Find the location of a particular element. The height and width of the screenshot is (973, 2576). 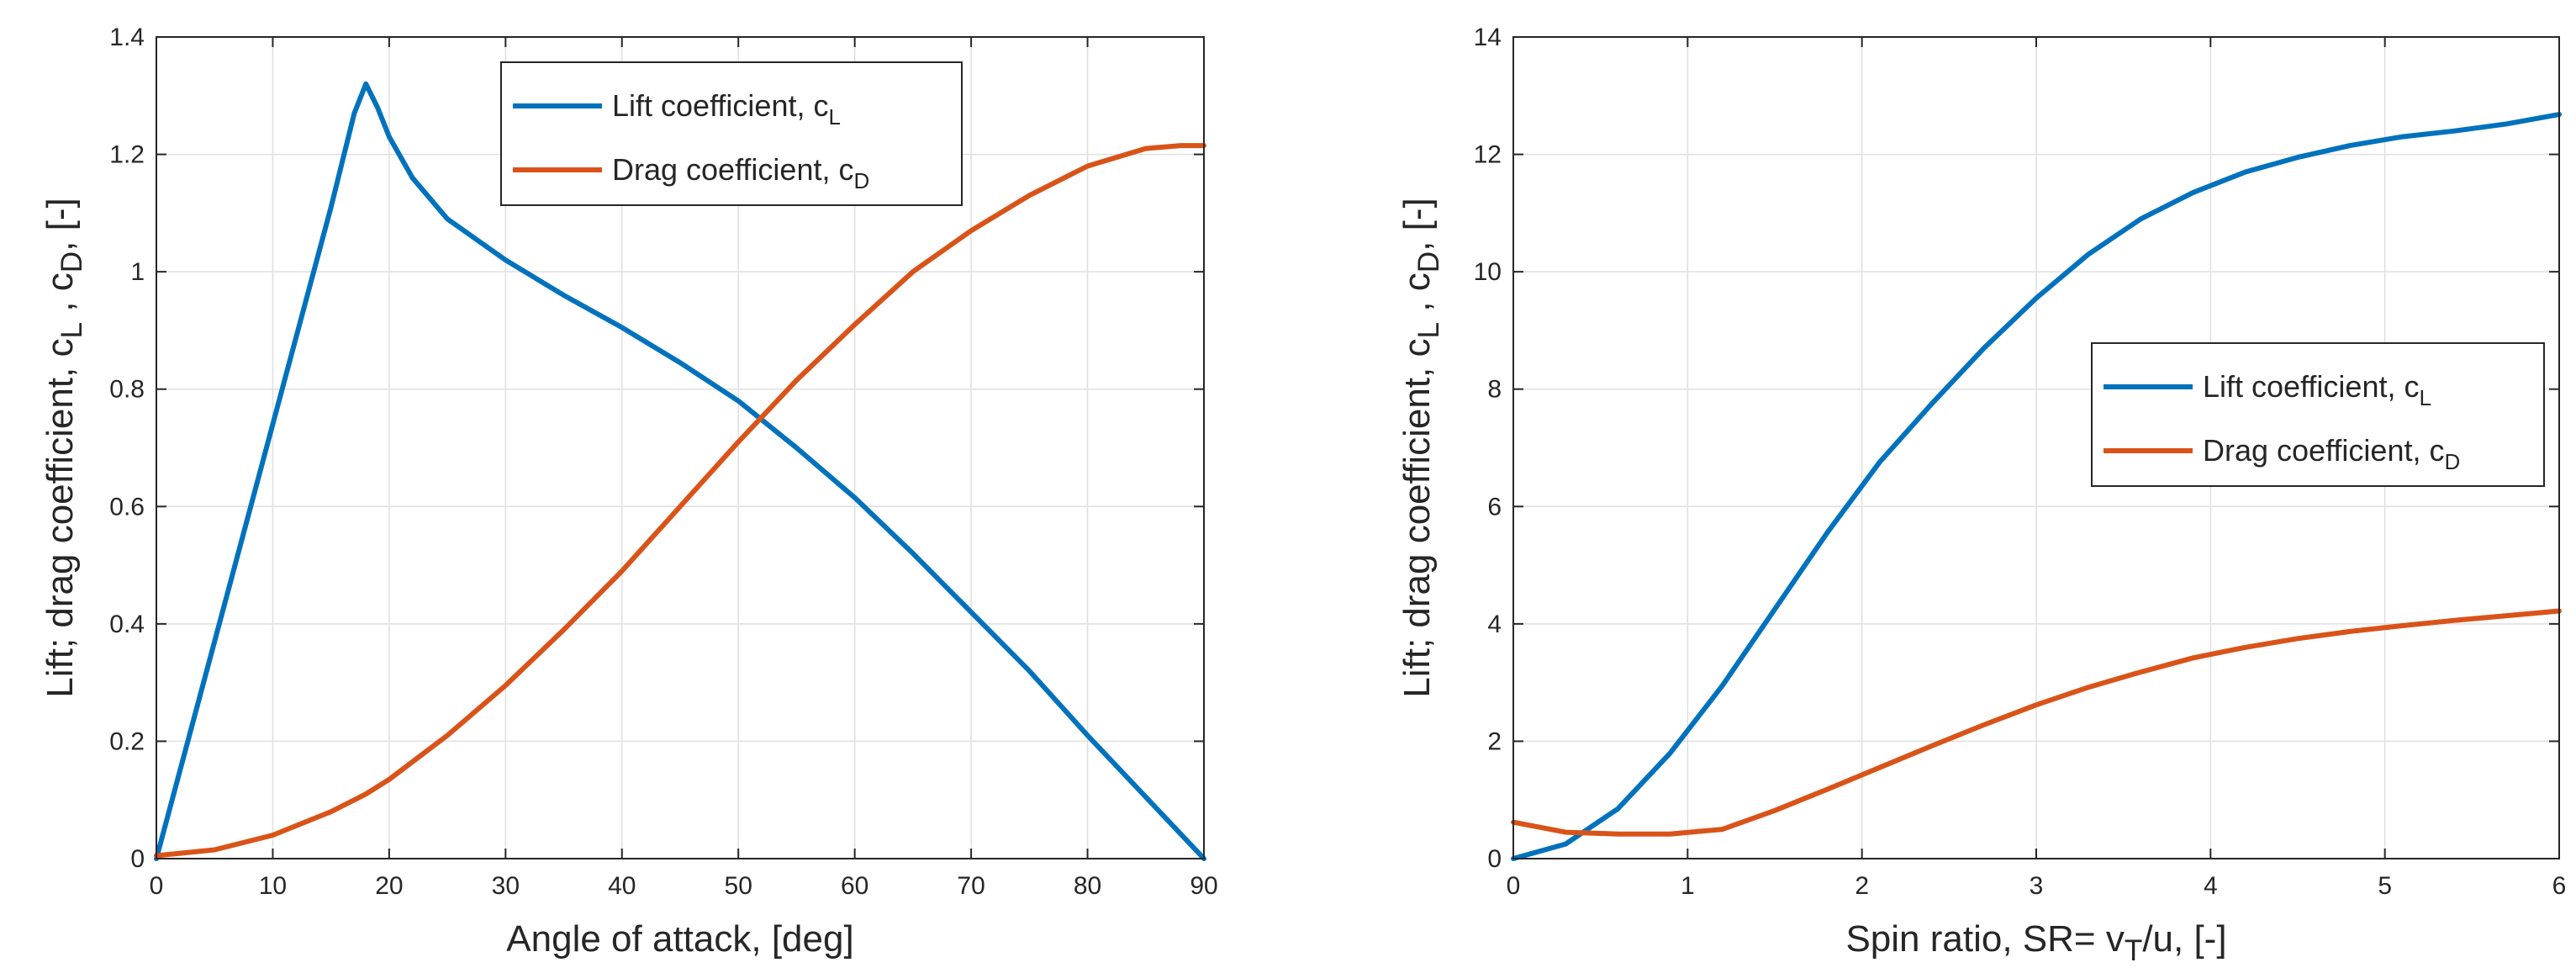

y-tick-label: 12 is located at coordinates (1488, 155).